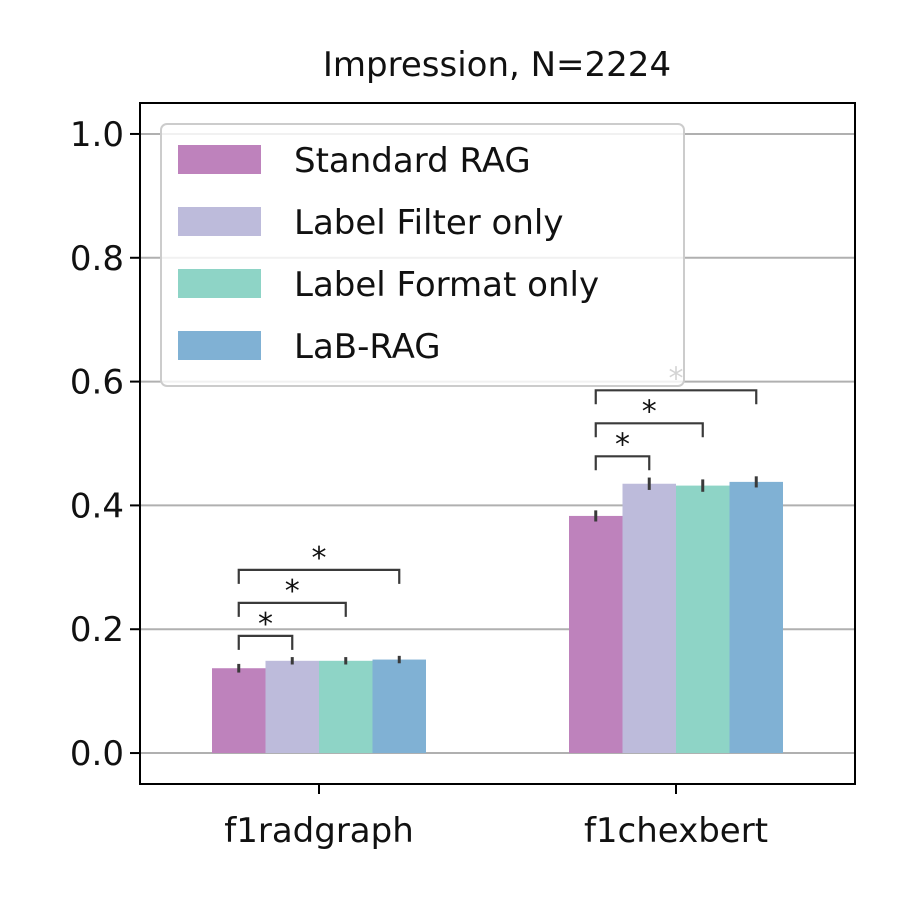  What do you see at coordinates (367, 347) in the screenshot?
I see `legend-label: LaB-RAG` at bounding box center [367, 347].